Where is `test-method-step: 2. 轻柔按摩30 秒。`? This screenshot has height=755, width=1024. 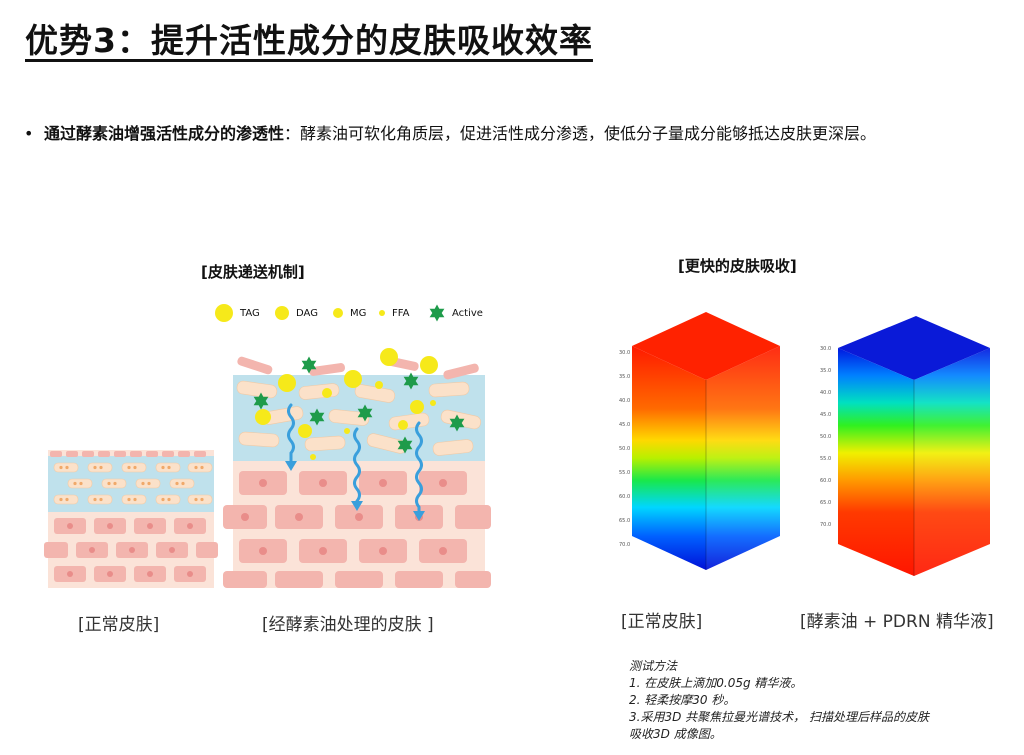
test-method-step: 2. 轻柔按摩30 秒。 is located at coordinates (682, 700).